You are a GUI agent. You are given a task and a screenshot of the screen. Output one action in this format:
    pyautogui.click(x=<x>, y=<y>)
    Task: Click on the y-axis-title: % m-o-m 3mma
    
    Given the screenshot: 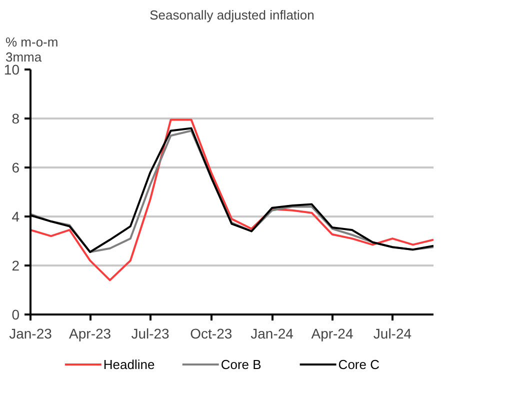 What is the action you would take?
    pyautogui.click(x=32, y=49)
    